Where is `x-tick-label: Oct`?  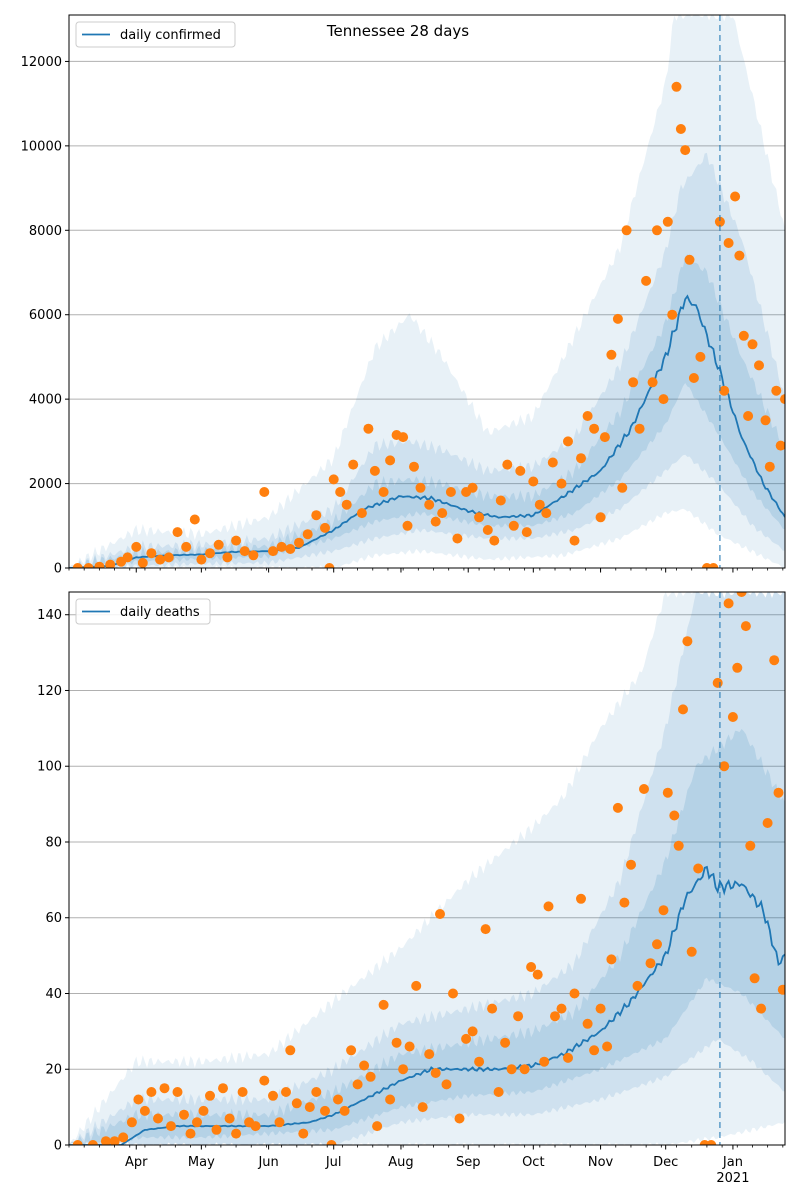 x-tick-label: Oct is located at coordinates (533, 1162).